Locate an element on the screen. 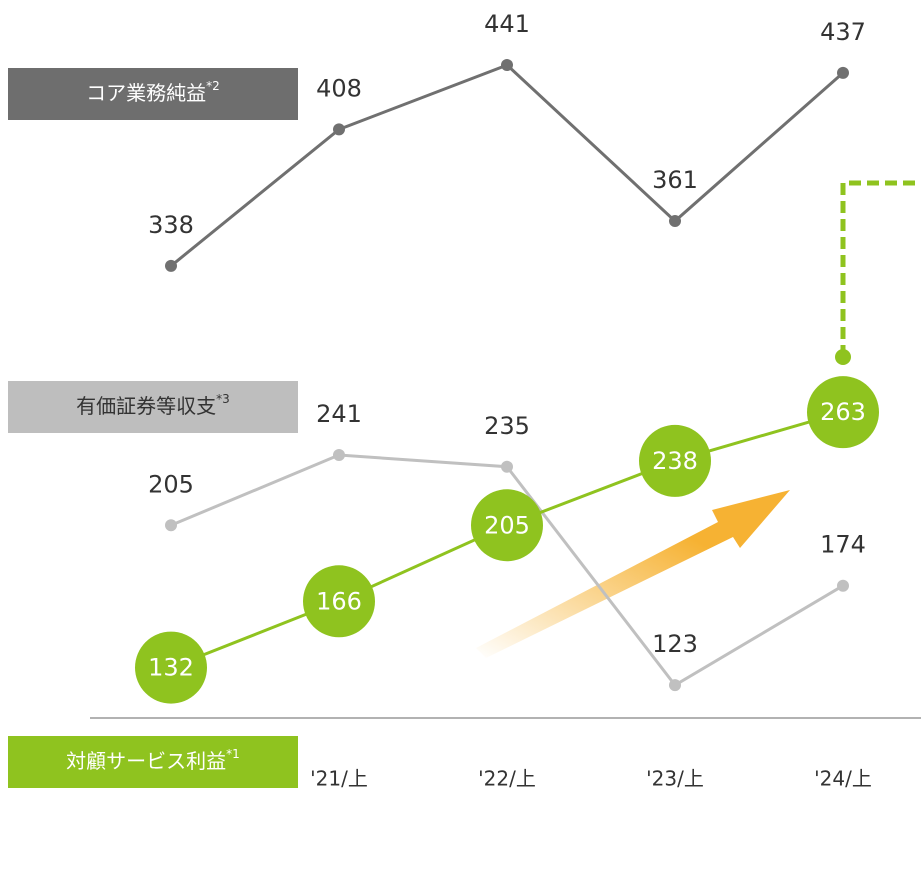 The image size is (921, 877). data-label: 241 is located at coordinates (339, 414).